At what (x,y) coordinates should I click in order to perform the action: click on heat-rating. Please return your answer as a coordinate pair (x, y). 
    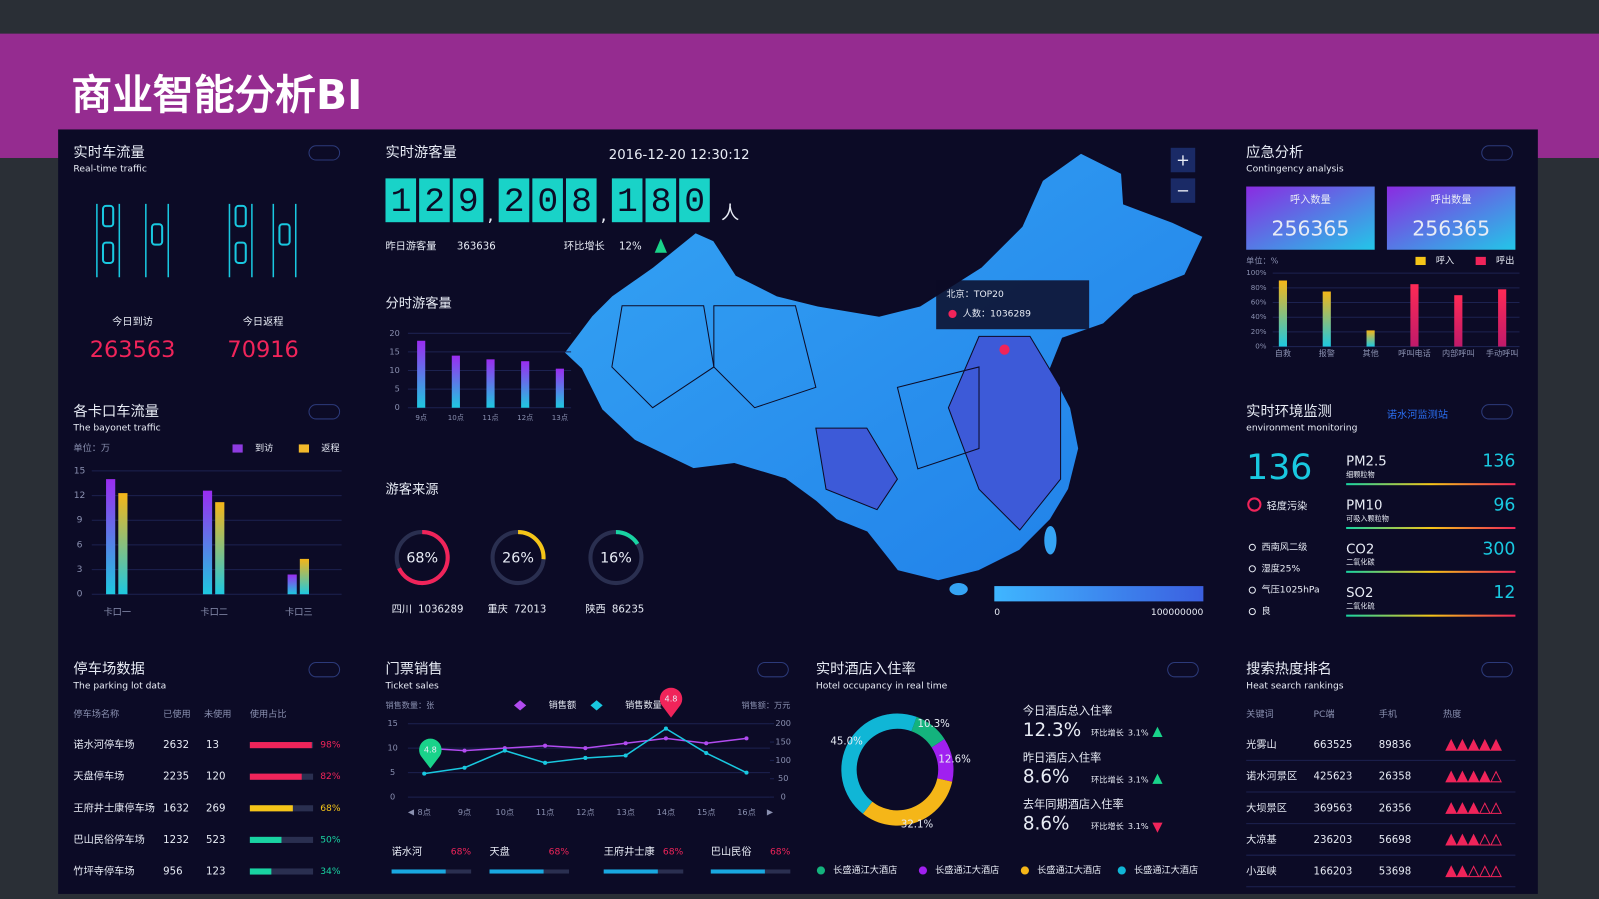
    Looking at the image, I should click on (1473, 871).